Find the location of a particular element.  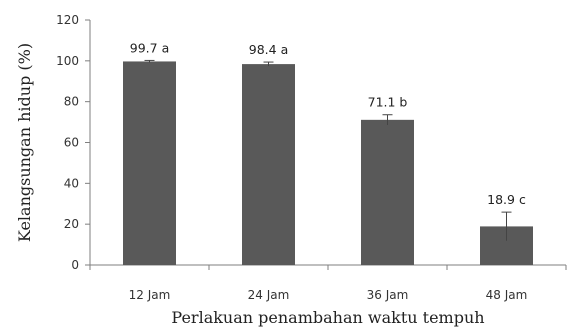

y-tick-label: 100 is located at coordinates (67, 61).